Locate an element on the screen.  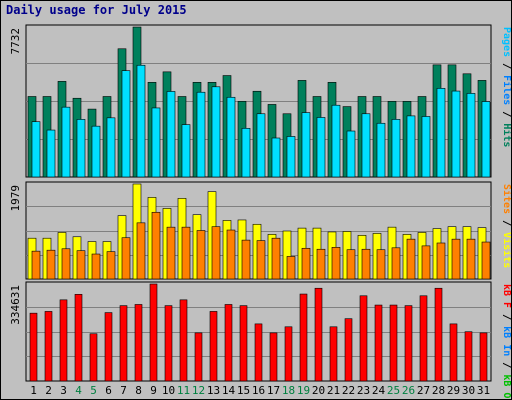
x-tick-label: 2 is located at coordinates (48, 390).